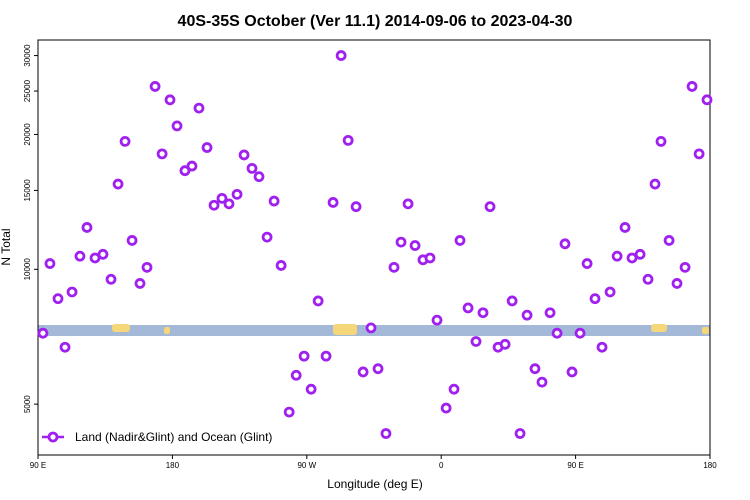  I want to click on y-axis-label: N Total, so click(6, 246).